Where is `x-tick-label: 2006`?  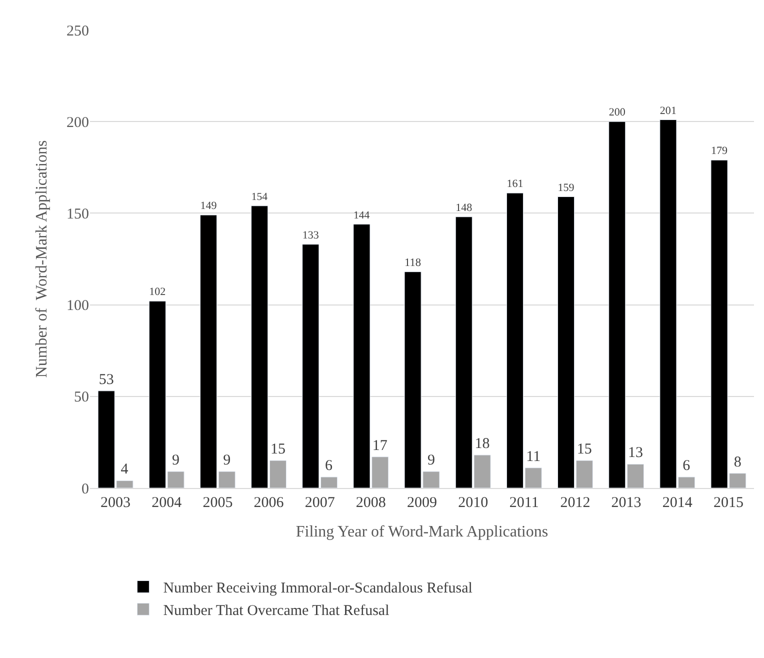 x-tick-label: 2006 is located at coordinates (269, 503).